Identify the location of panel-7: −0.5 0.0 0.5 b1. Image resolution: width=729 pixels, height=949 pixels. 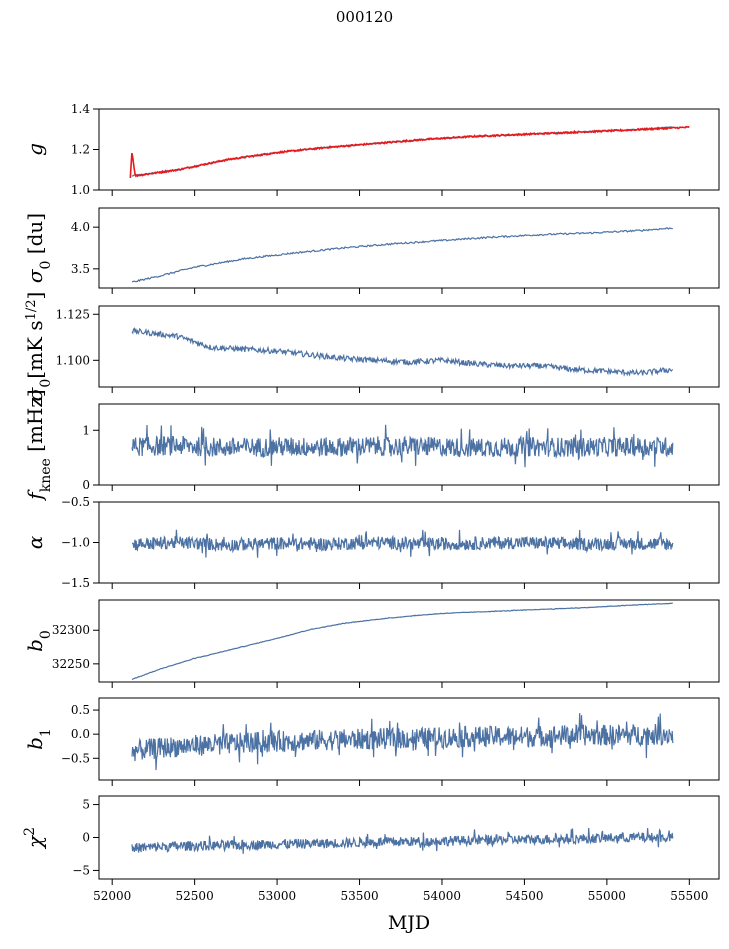
(371, 741).